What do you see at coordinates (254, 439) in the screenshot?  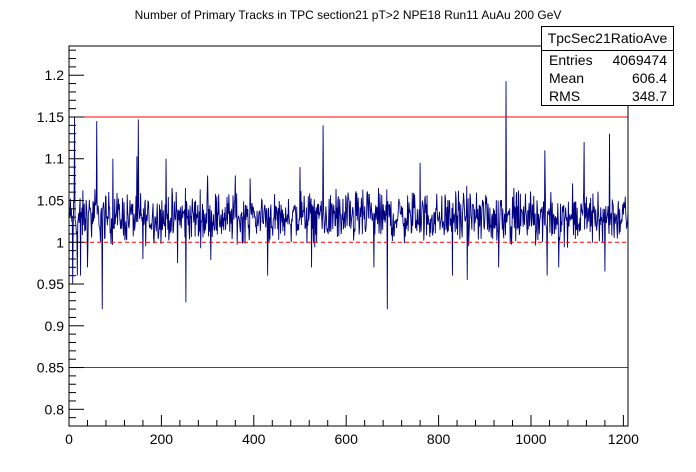 I see `x-tick-label: 400` at bounding box center [254, 439].